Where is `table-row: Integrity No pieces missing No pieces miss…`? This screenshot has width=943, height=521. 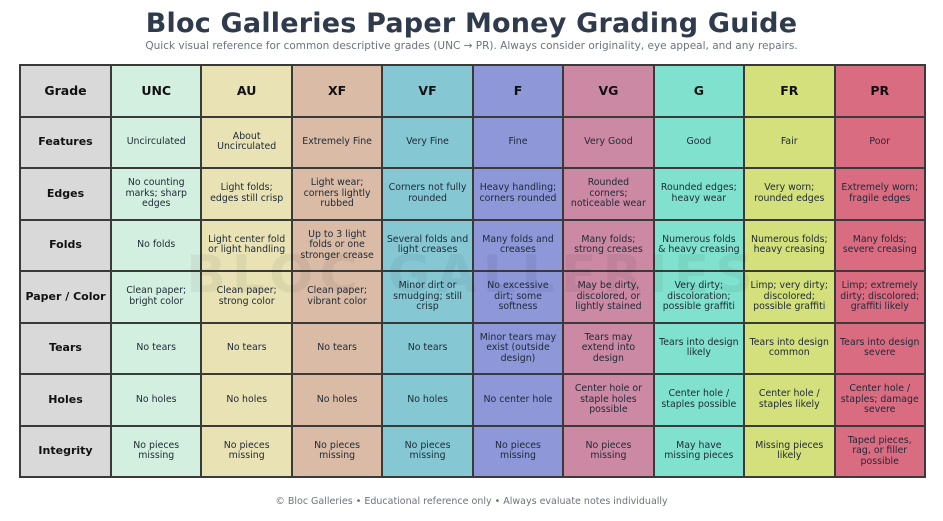
table-row: Integrity No pieces missing No pieces miss… is located at coordinates (472, 451).